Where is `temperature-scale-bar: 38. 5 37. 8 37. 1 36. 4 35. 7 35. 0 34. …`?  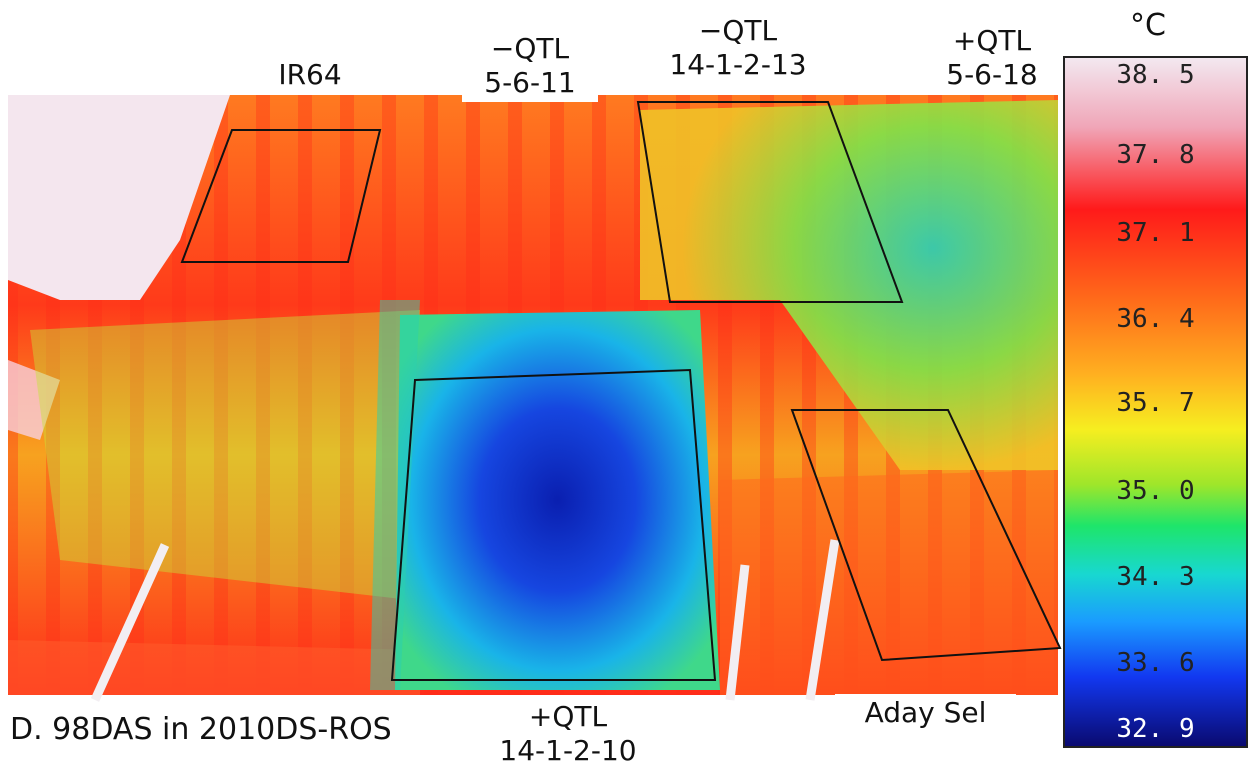
temperature-scale-bar: 38. 5 37. 8 37. 1 36. 4 35. 7 35. 0 34. … is located at coordinates (1155, 402).